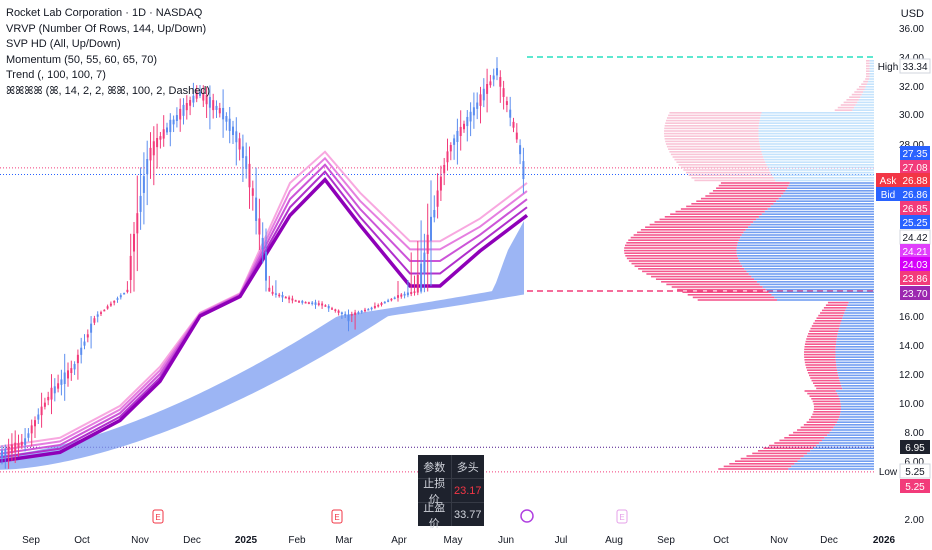  Describe the element at coordinates (104, 13) in the screenshot. I see `chart-title: Rocket Lab Corporation · 1D · NASDAQ` at that location.